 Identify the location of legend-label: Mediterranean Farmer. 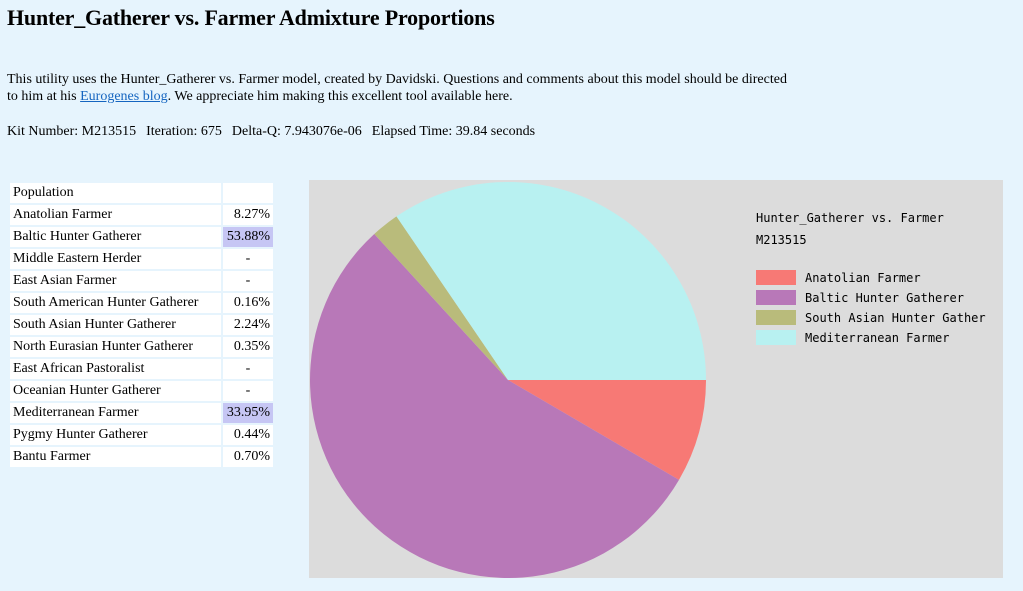
(877, 338).